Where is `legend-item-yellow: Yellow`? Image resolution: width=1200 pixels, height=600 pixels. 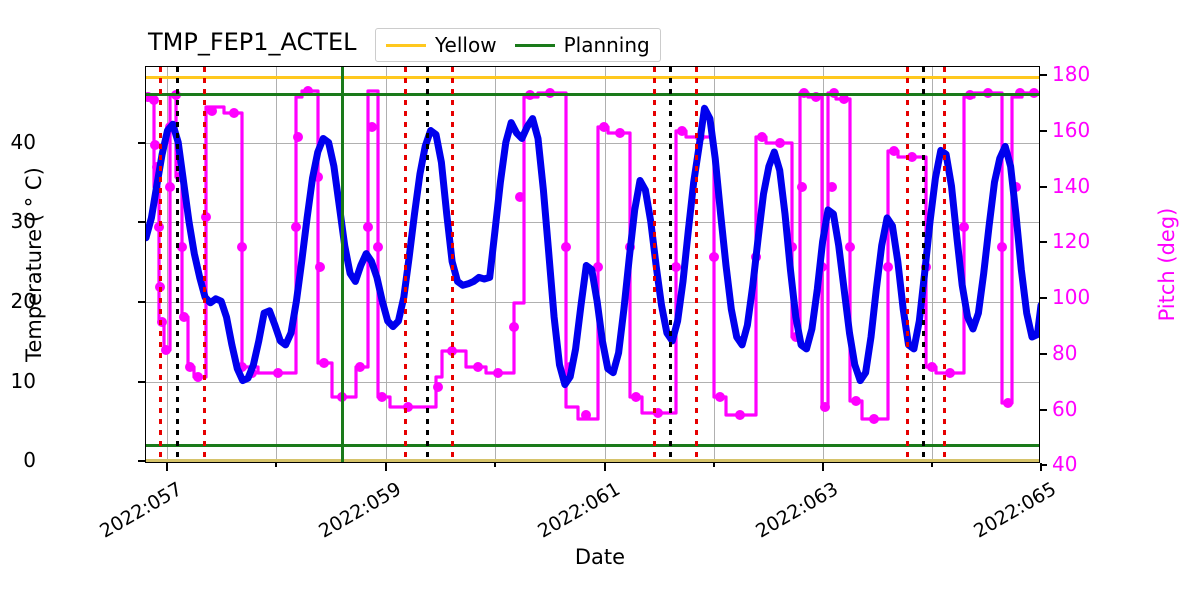
legend-item-yellow: Yellow is located at coordinates (441, 45).